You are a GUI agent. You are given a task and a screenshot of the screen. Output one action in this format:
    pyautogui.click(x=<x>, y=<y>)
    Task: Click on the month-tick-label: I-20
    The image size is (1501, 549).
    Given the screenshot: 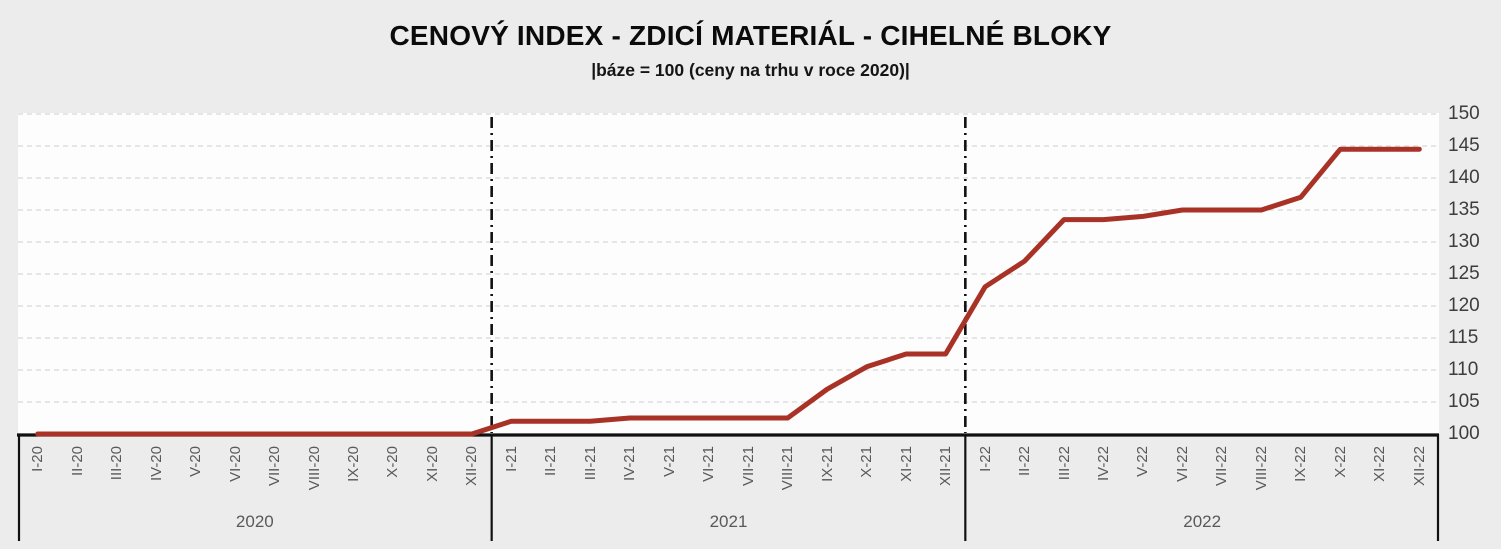 What is the action you would take?
    pyautogui.click(x=38, y=459)
    